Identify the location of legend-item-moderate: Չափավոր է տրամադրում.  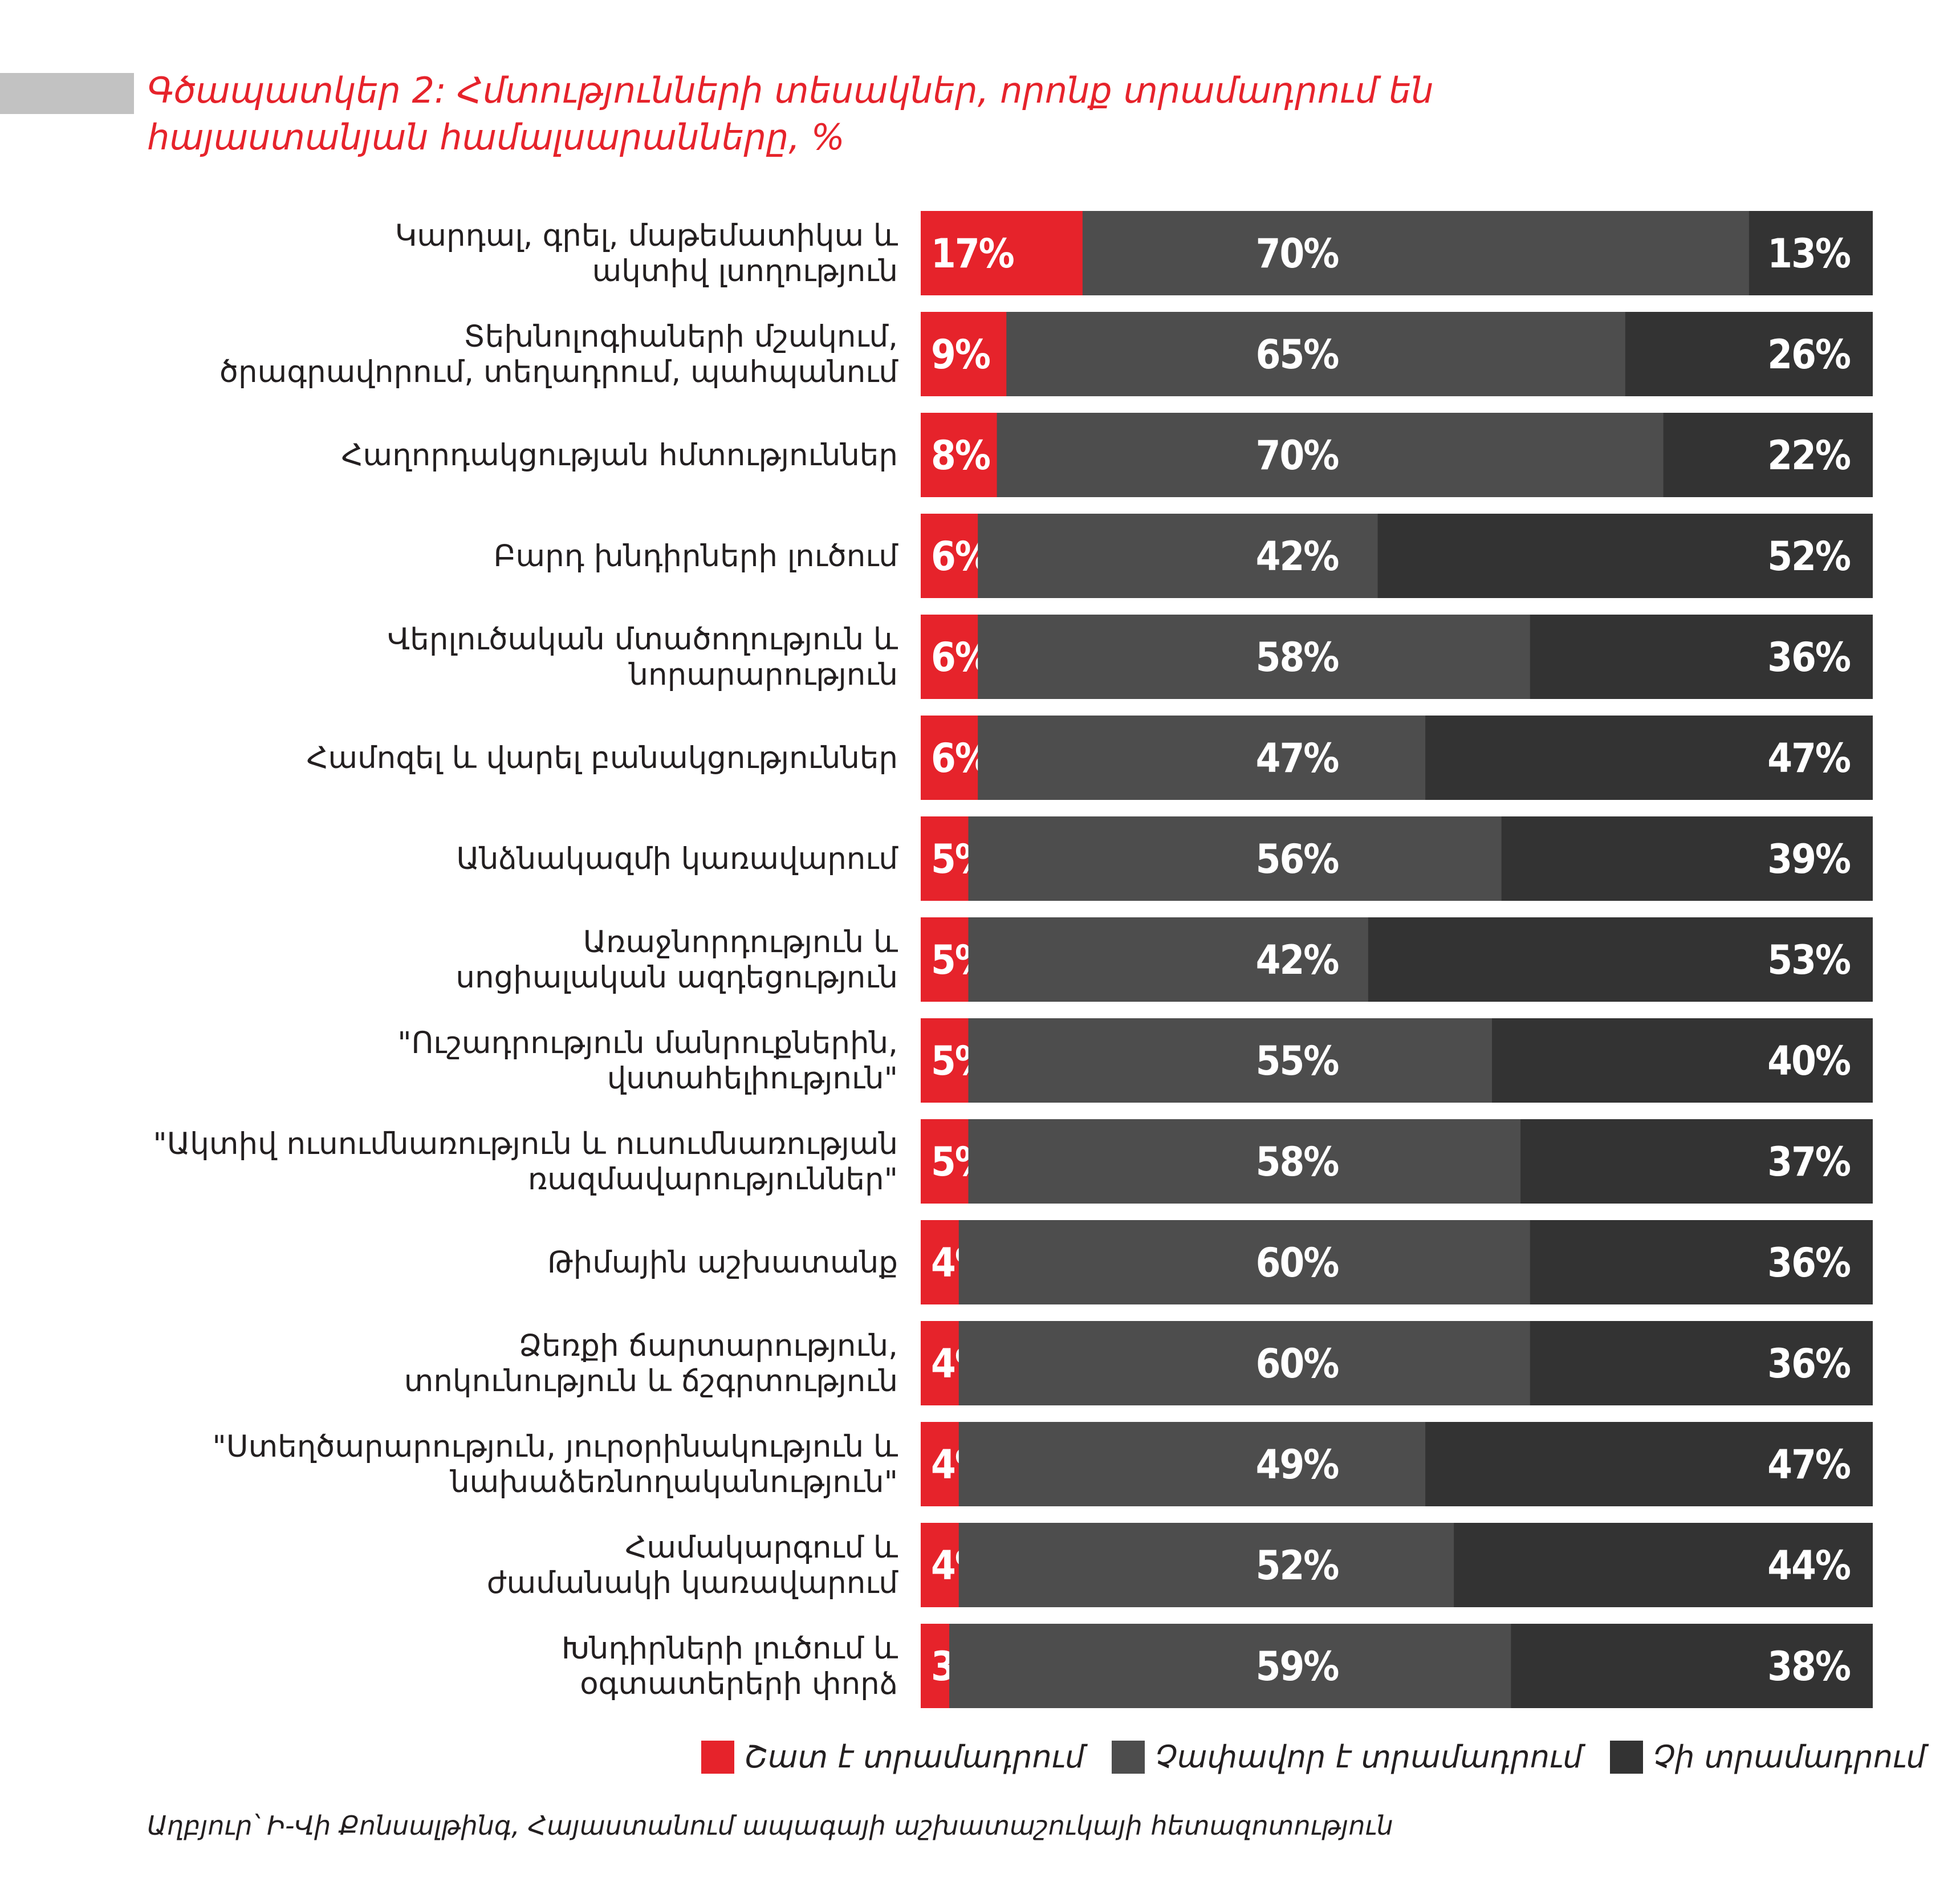
(1347, 1757).